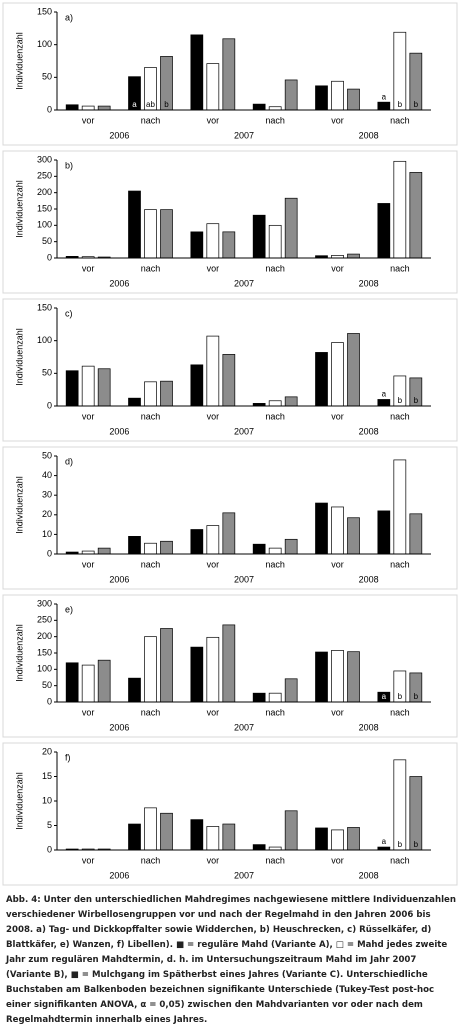  Describe the element at coordinates (150, 104) in the screenshot. I see `bar-letter: ab` at that location.